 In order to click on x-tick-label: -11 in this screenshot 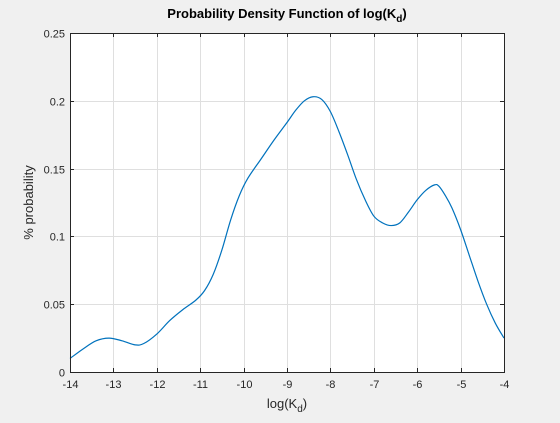, I will do `click(200, 385)`.